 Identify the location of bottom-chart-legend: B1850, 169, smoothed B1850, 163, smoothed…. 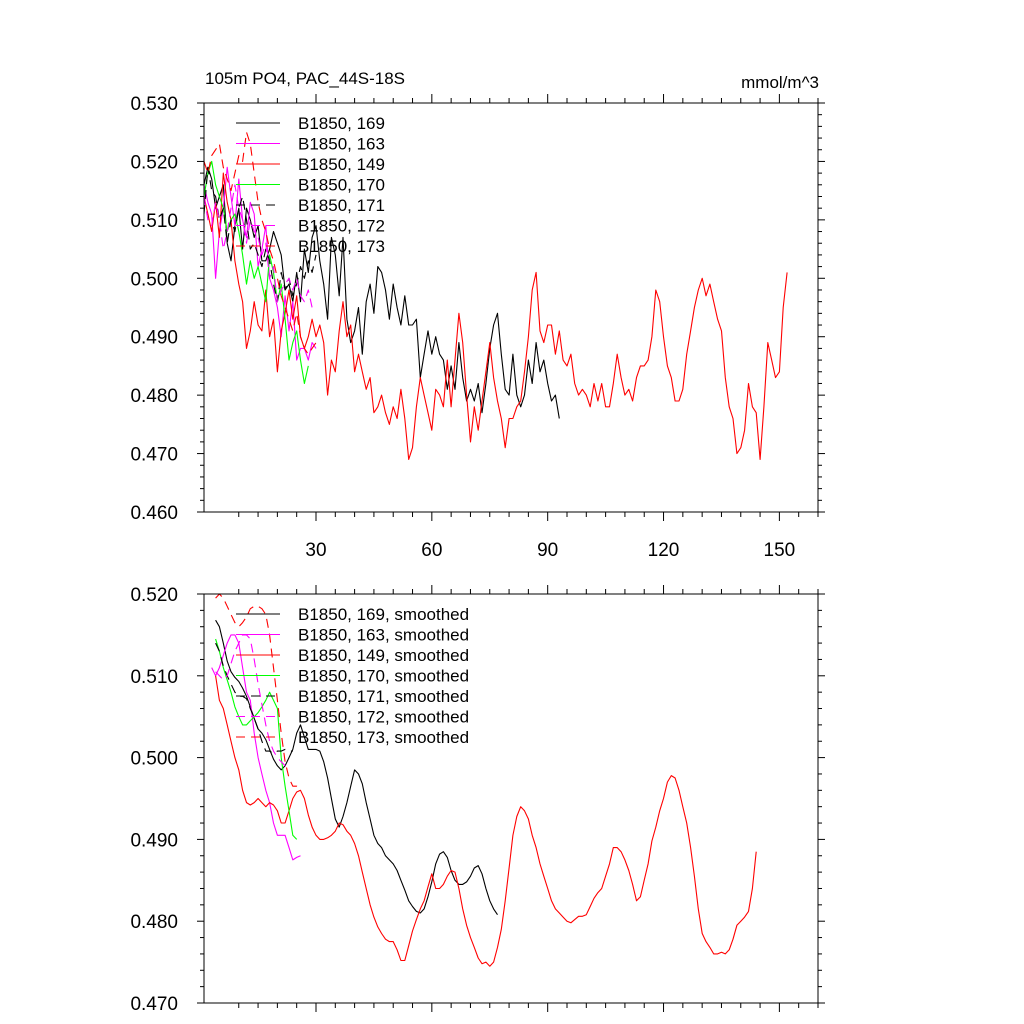
(352, 676).